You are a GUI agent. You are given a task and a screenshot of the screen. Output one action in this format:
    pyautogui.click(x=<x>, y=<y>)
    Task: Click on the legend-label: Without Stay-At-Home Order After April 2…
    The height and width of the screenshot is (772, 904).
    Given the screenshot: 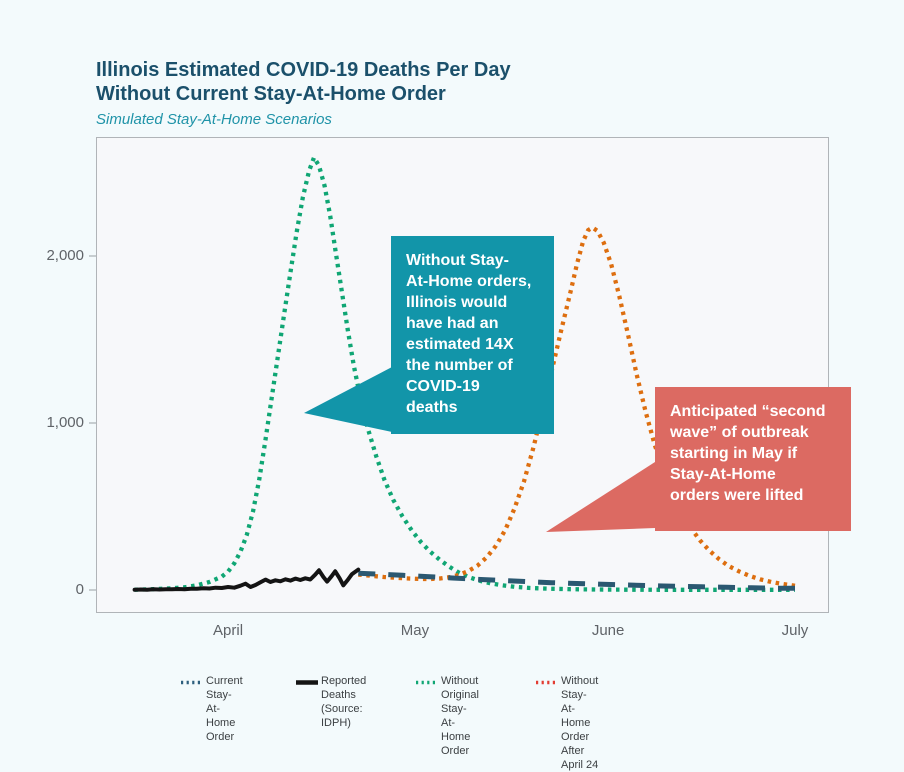 What is the action you would take?
    pyautogui.click(x=580, y=723)
    